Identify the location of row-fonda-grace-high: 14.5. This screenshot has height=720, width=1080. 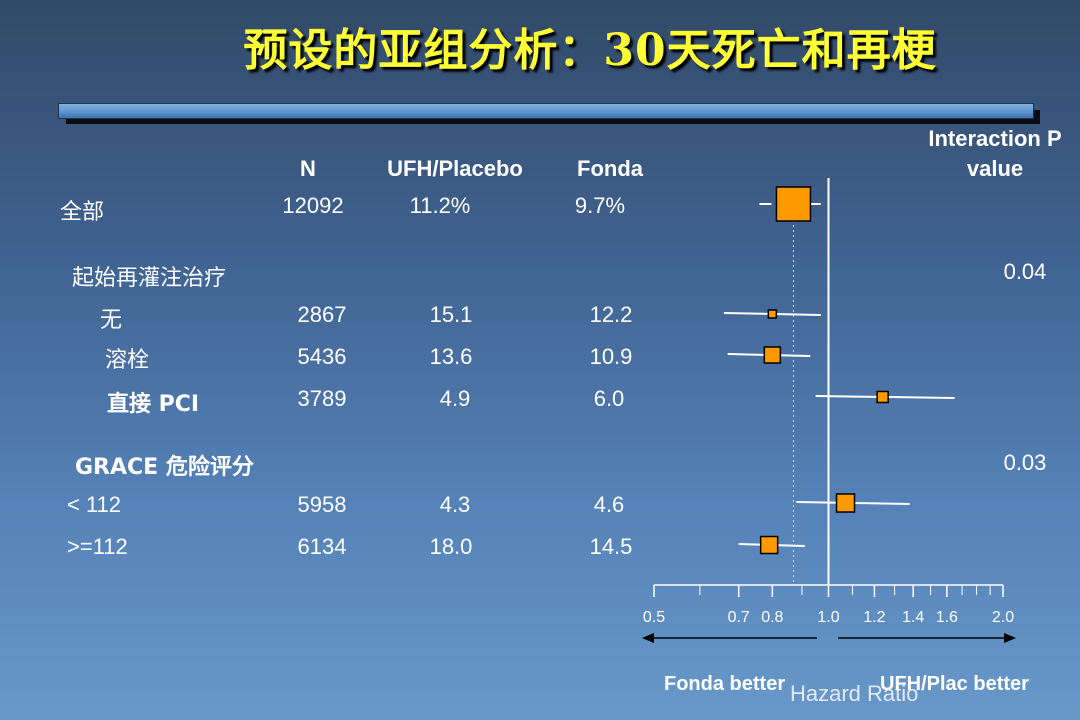
(611, 546).